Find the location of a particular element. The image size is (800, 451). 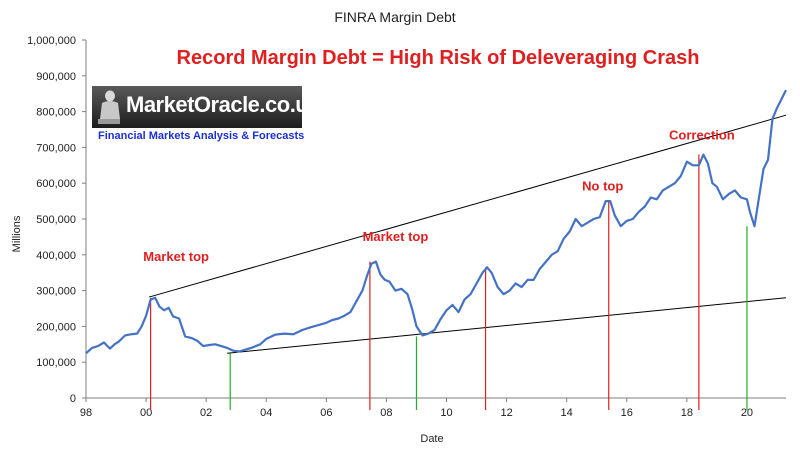

x-tick-label: 06 is located at coordinates (326, 413).